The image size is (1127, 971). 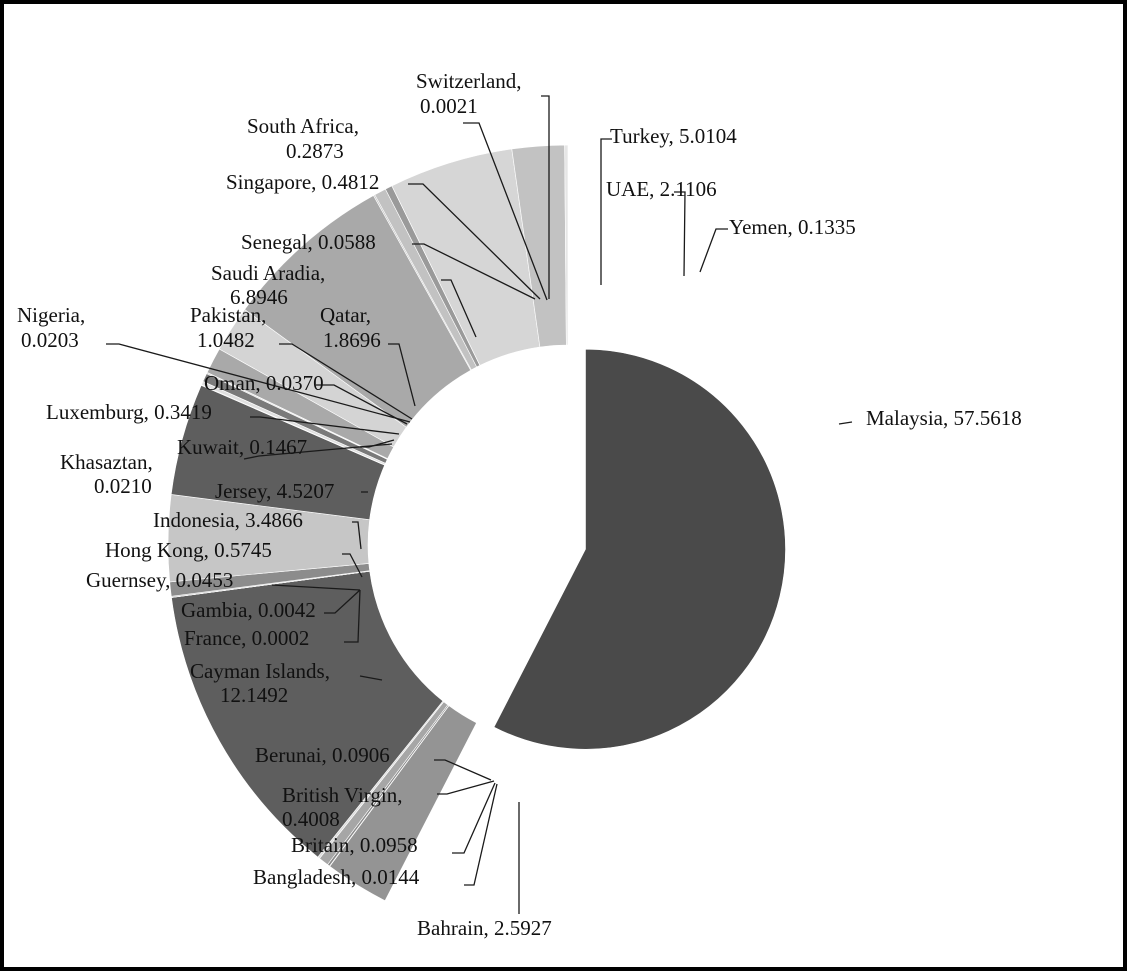 I want to click on data-label-berunai: Berunai, 0.0906, so click(x=322, y=755).